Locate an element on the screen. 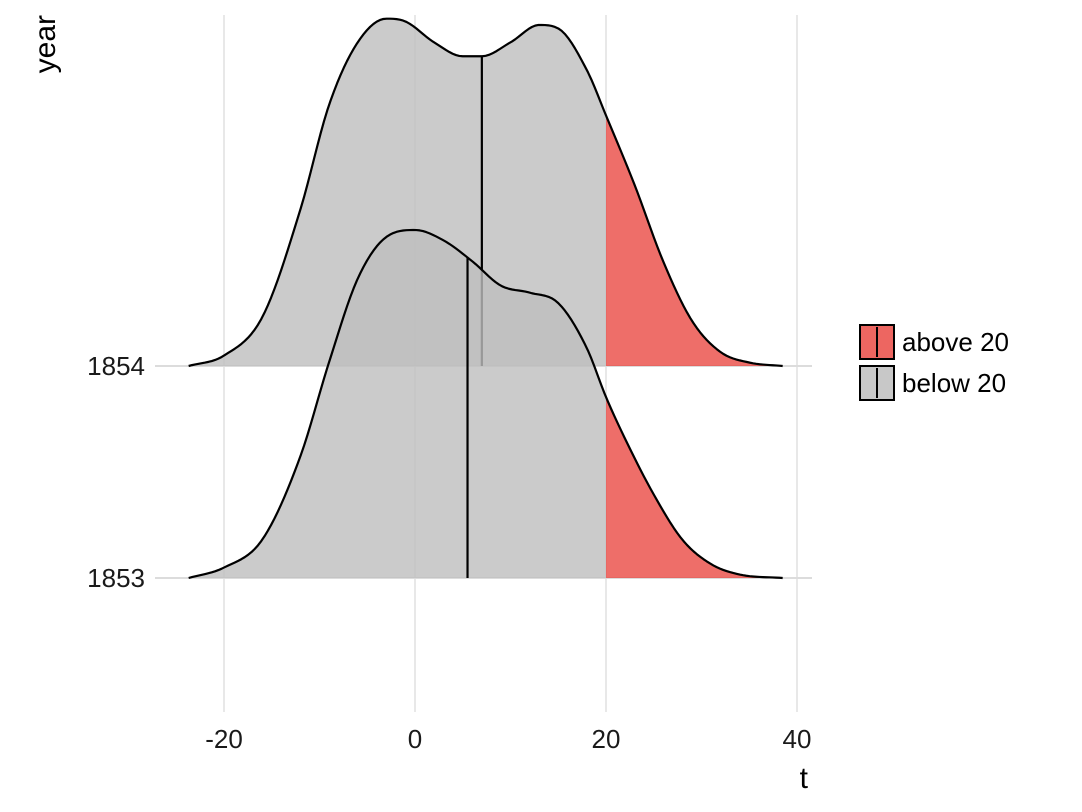 Image resolution: width=1082 pixels, height=812 pixels. legend-item-below-20: below 20 is located at coordinates (932, 383).